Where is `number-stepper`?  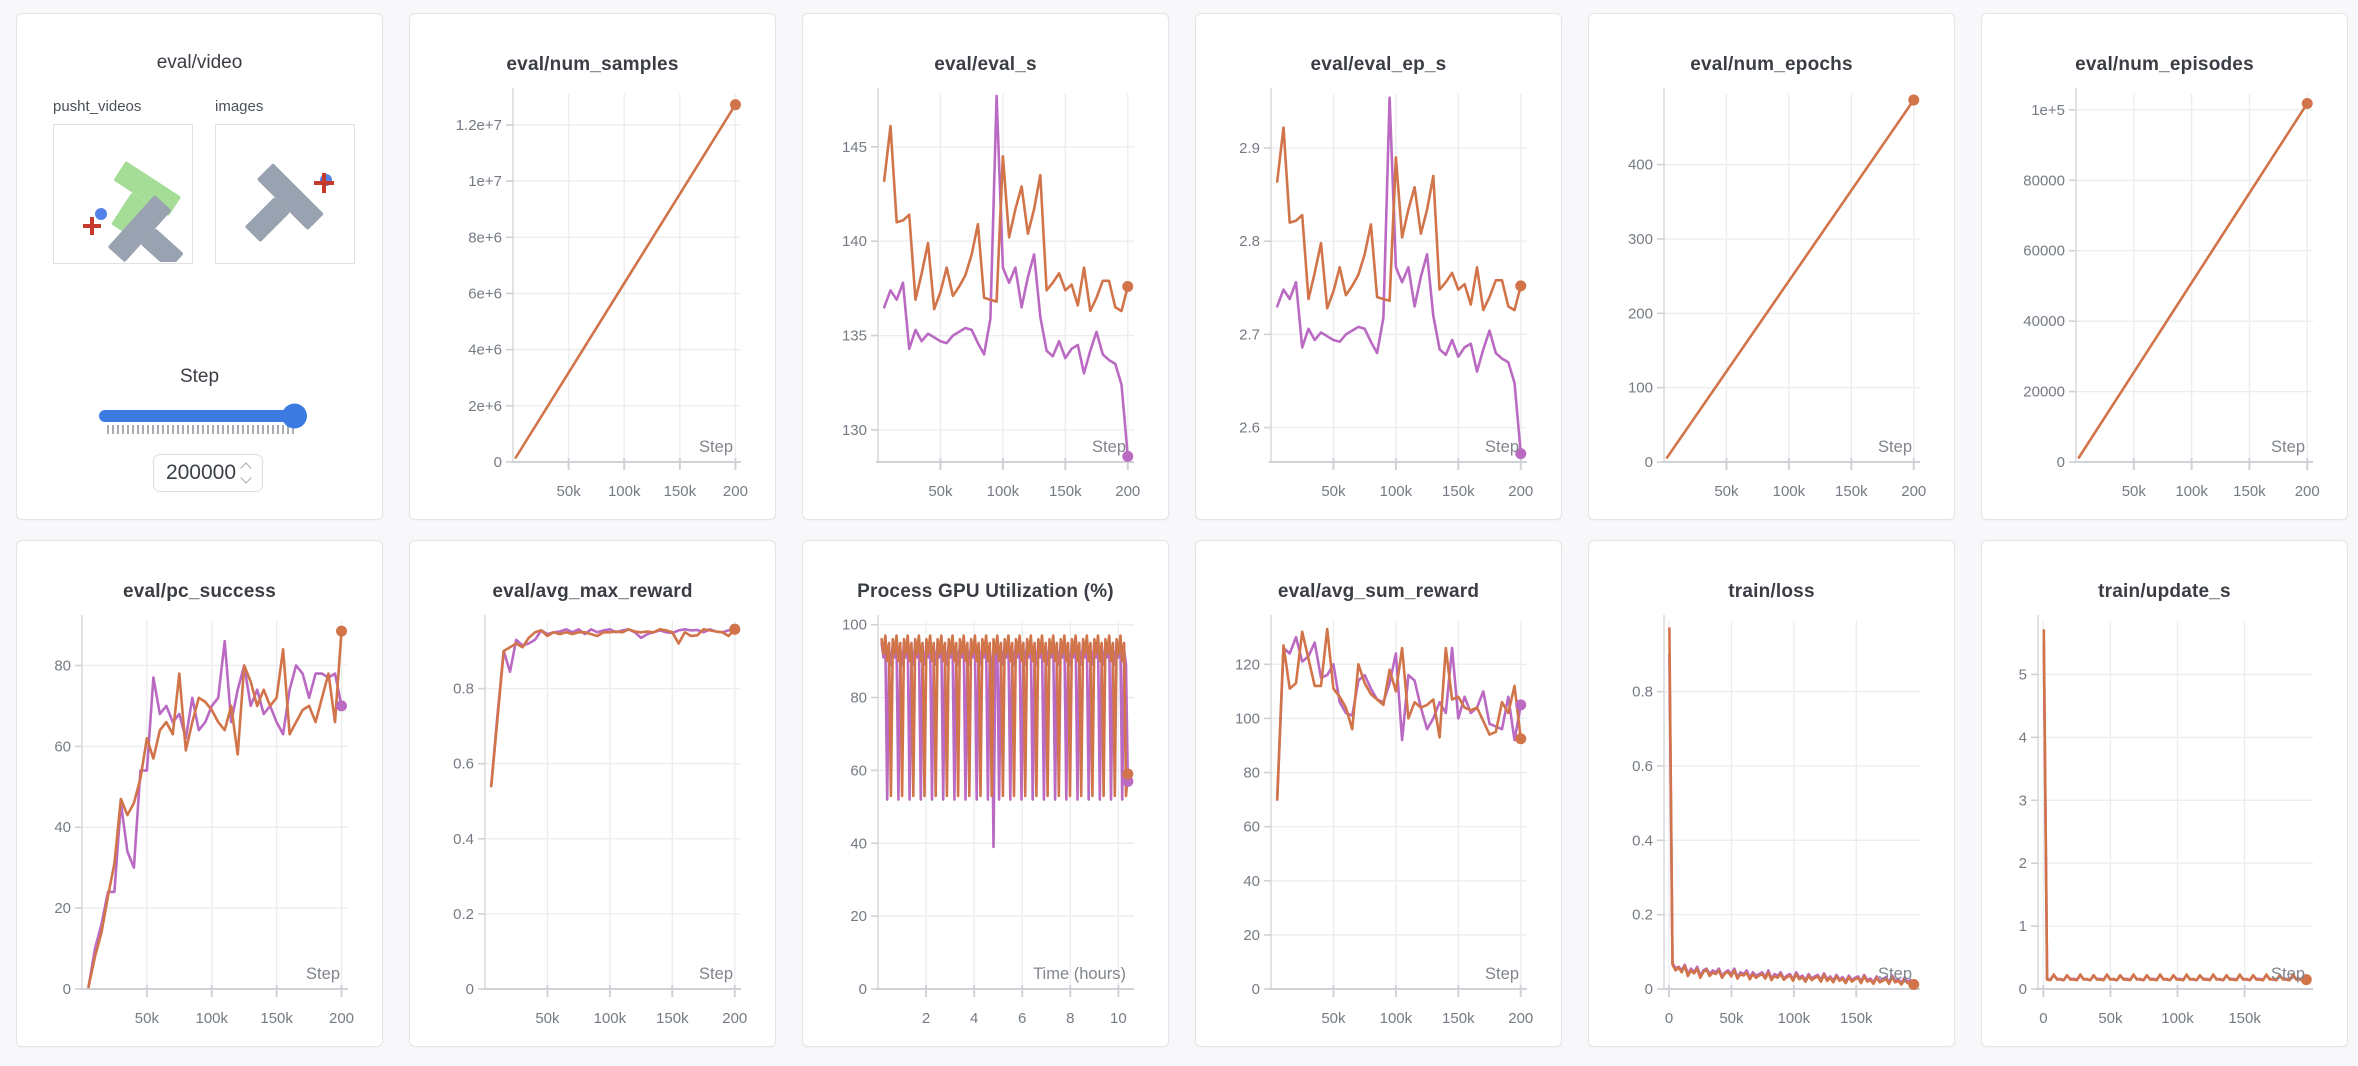
number-stepper is located at coordinates (246, 473).